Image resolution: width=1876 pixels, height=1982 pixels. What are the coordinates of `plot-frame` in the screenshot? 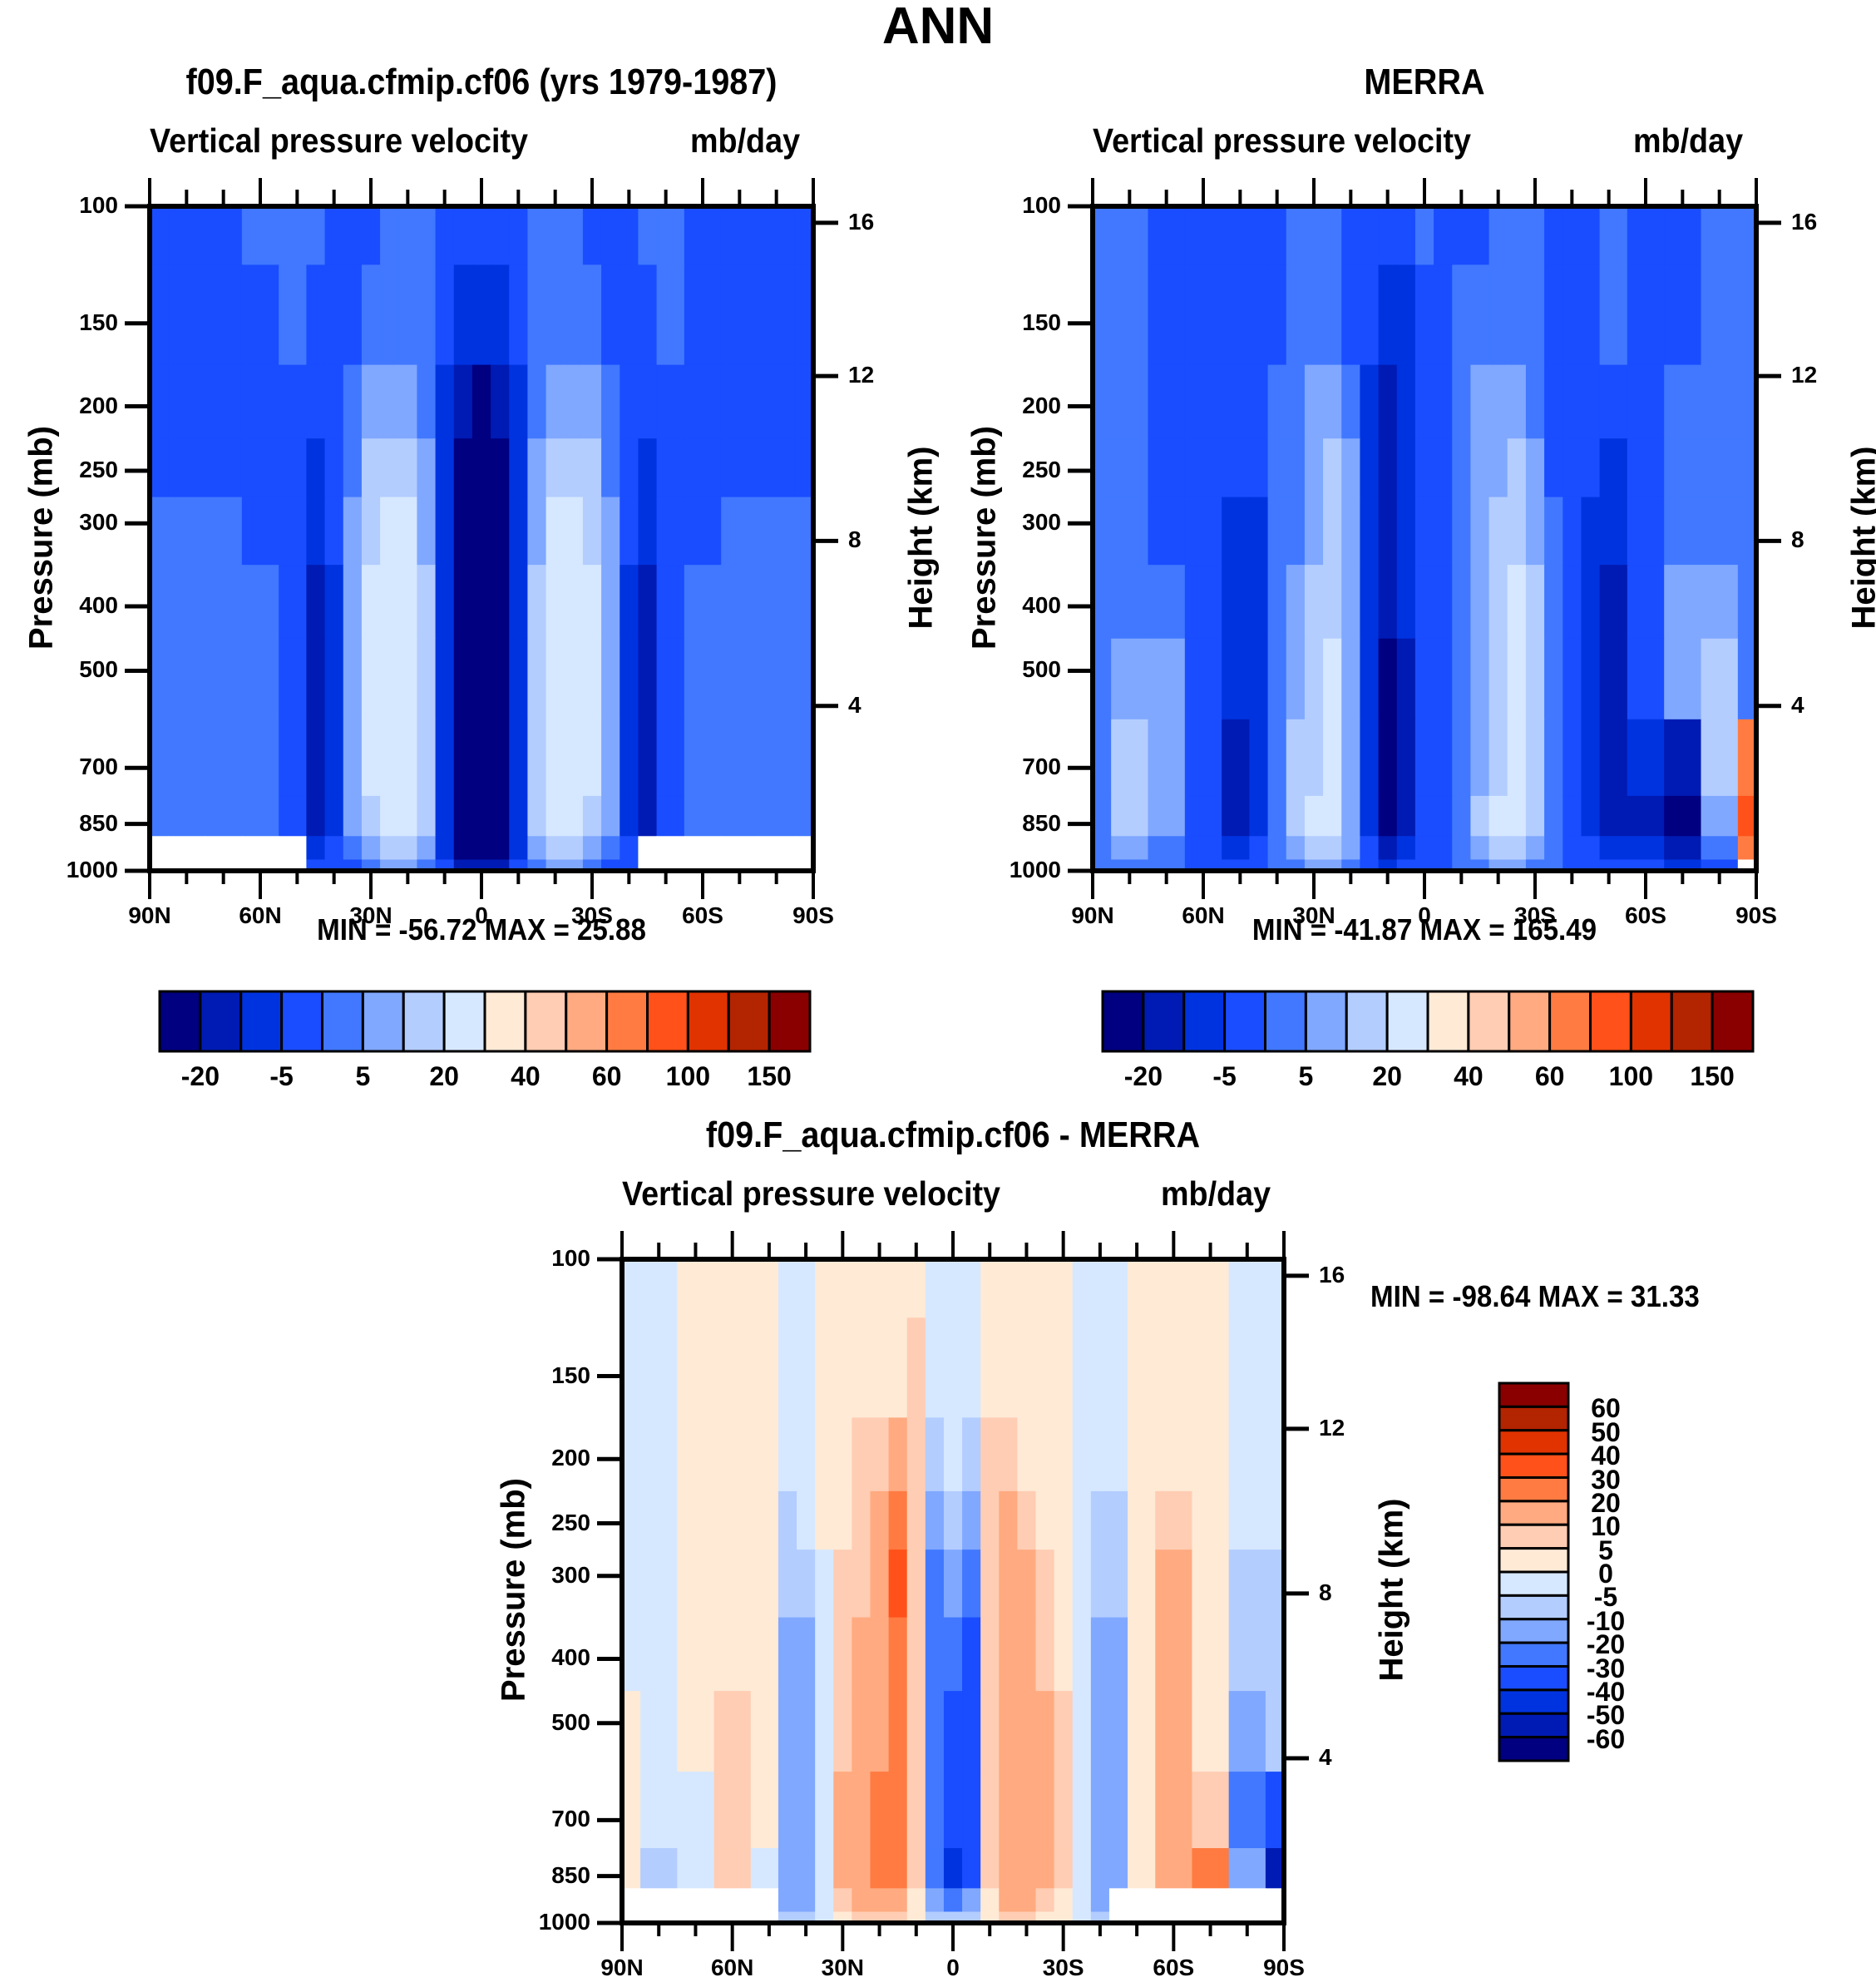 It's located at (953, 1591).